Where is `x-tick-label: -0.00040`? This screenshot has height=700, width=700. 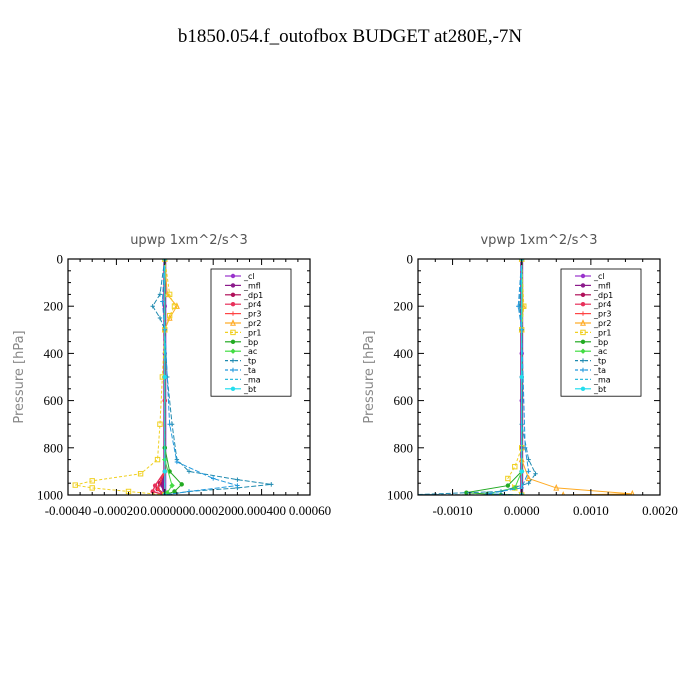
x-tick-label: -0.00040 is located at coordinates (68, 510).